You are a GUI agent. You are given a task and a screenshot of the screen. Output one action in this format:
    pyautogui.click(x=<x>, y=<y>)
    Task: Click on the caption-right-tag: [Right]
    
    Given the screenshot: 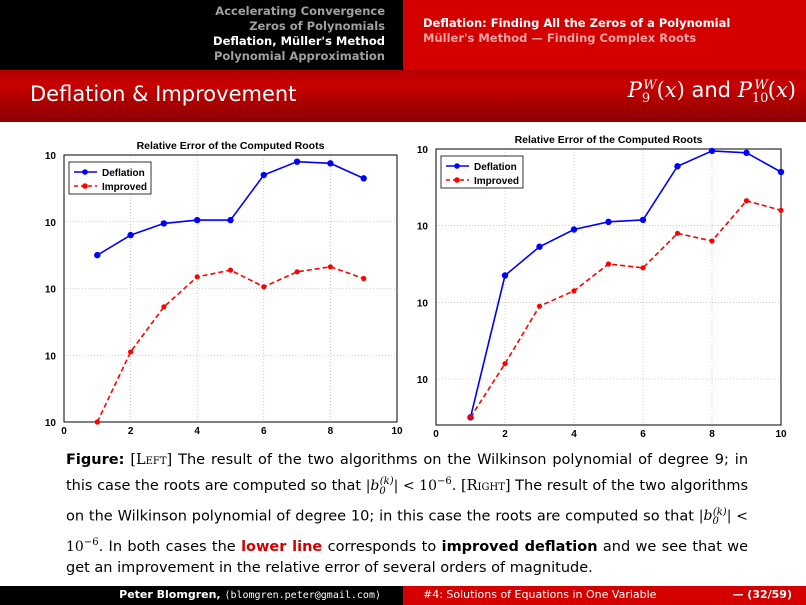 What is the action you would take?
    pyautogui.click(x=485, y=485)
    